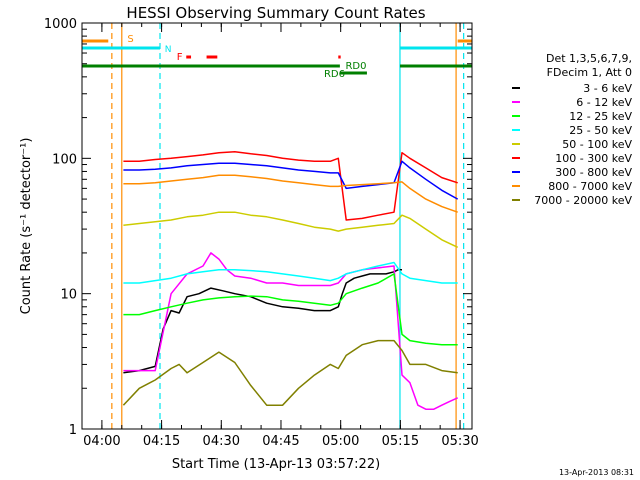 This screenshot has width=640, height=480. Describe the element at coordinates (596, 472) in the screenshot. I see `footer-timestamp: 13-Apr-2013 08:31` at that location.